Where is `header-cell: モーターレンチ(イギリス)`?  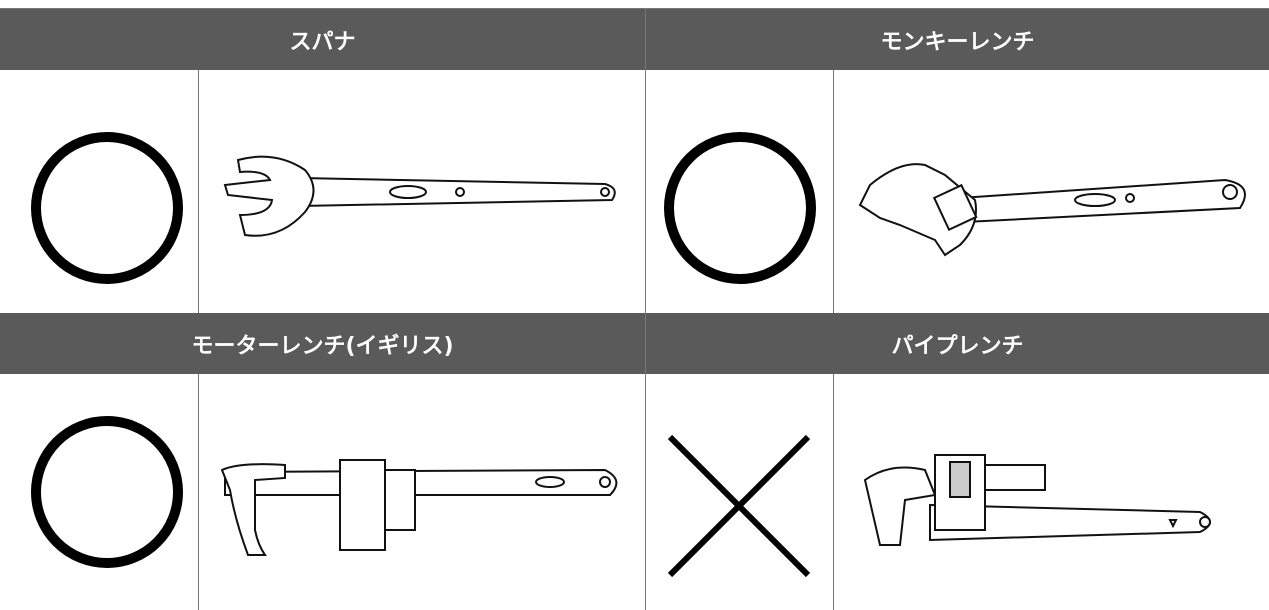 header-cell: モーターレンチ(イギリス) is located at coordinates (322, 343).